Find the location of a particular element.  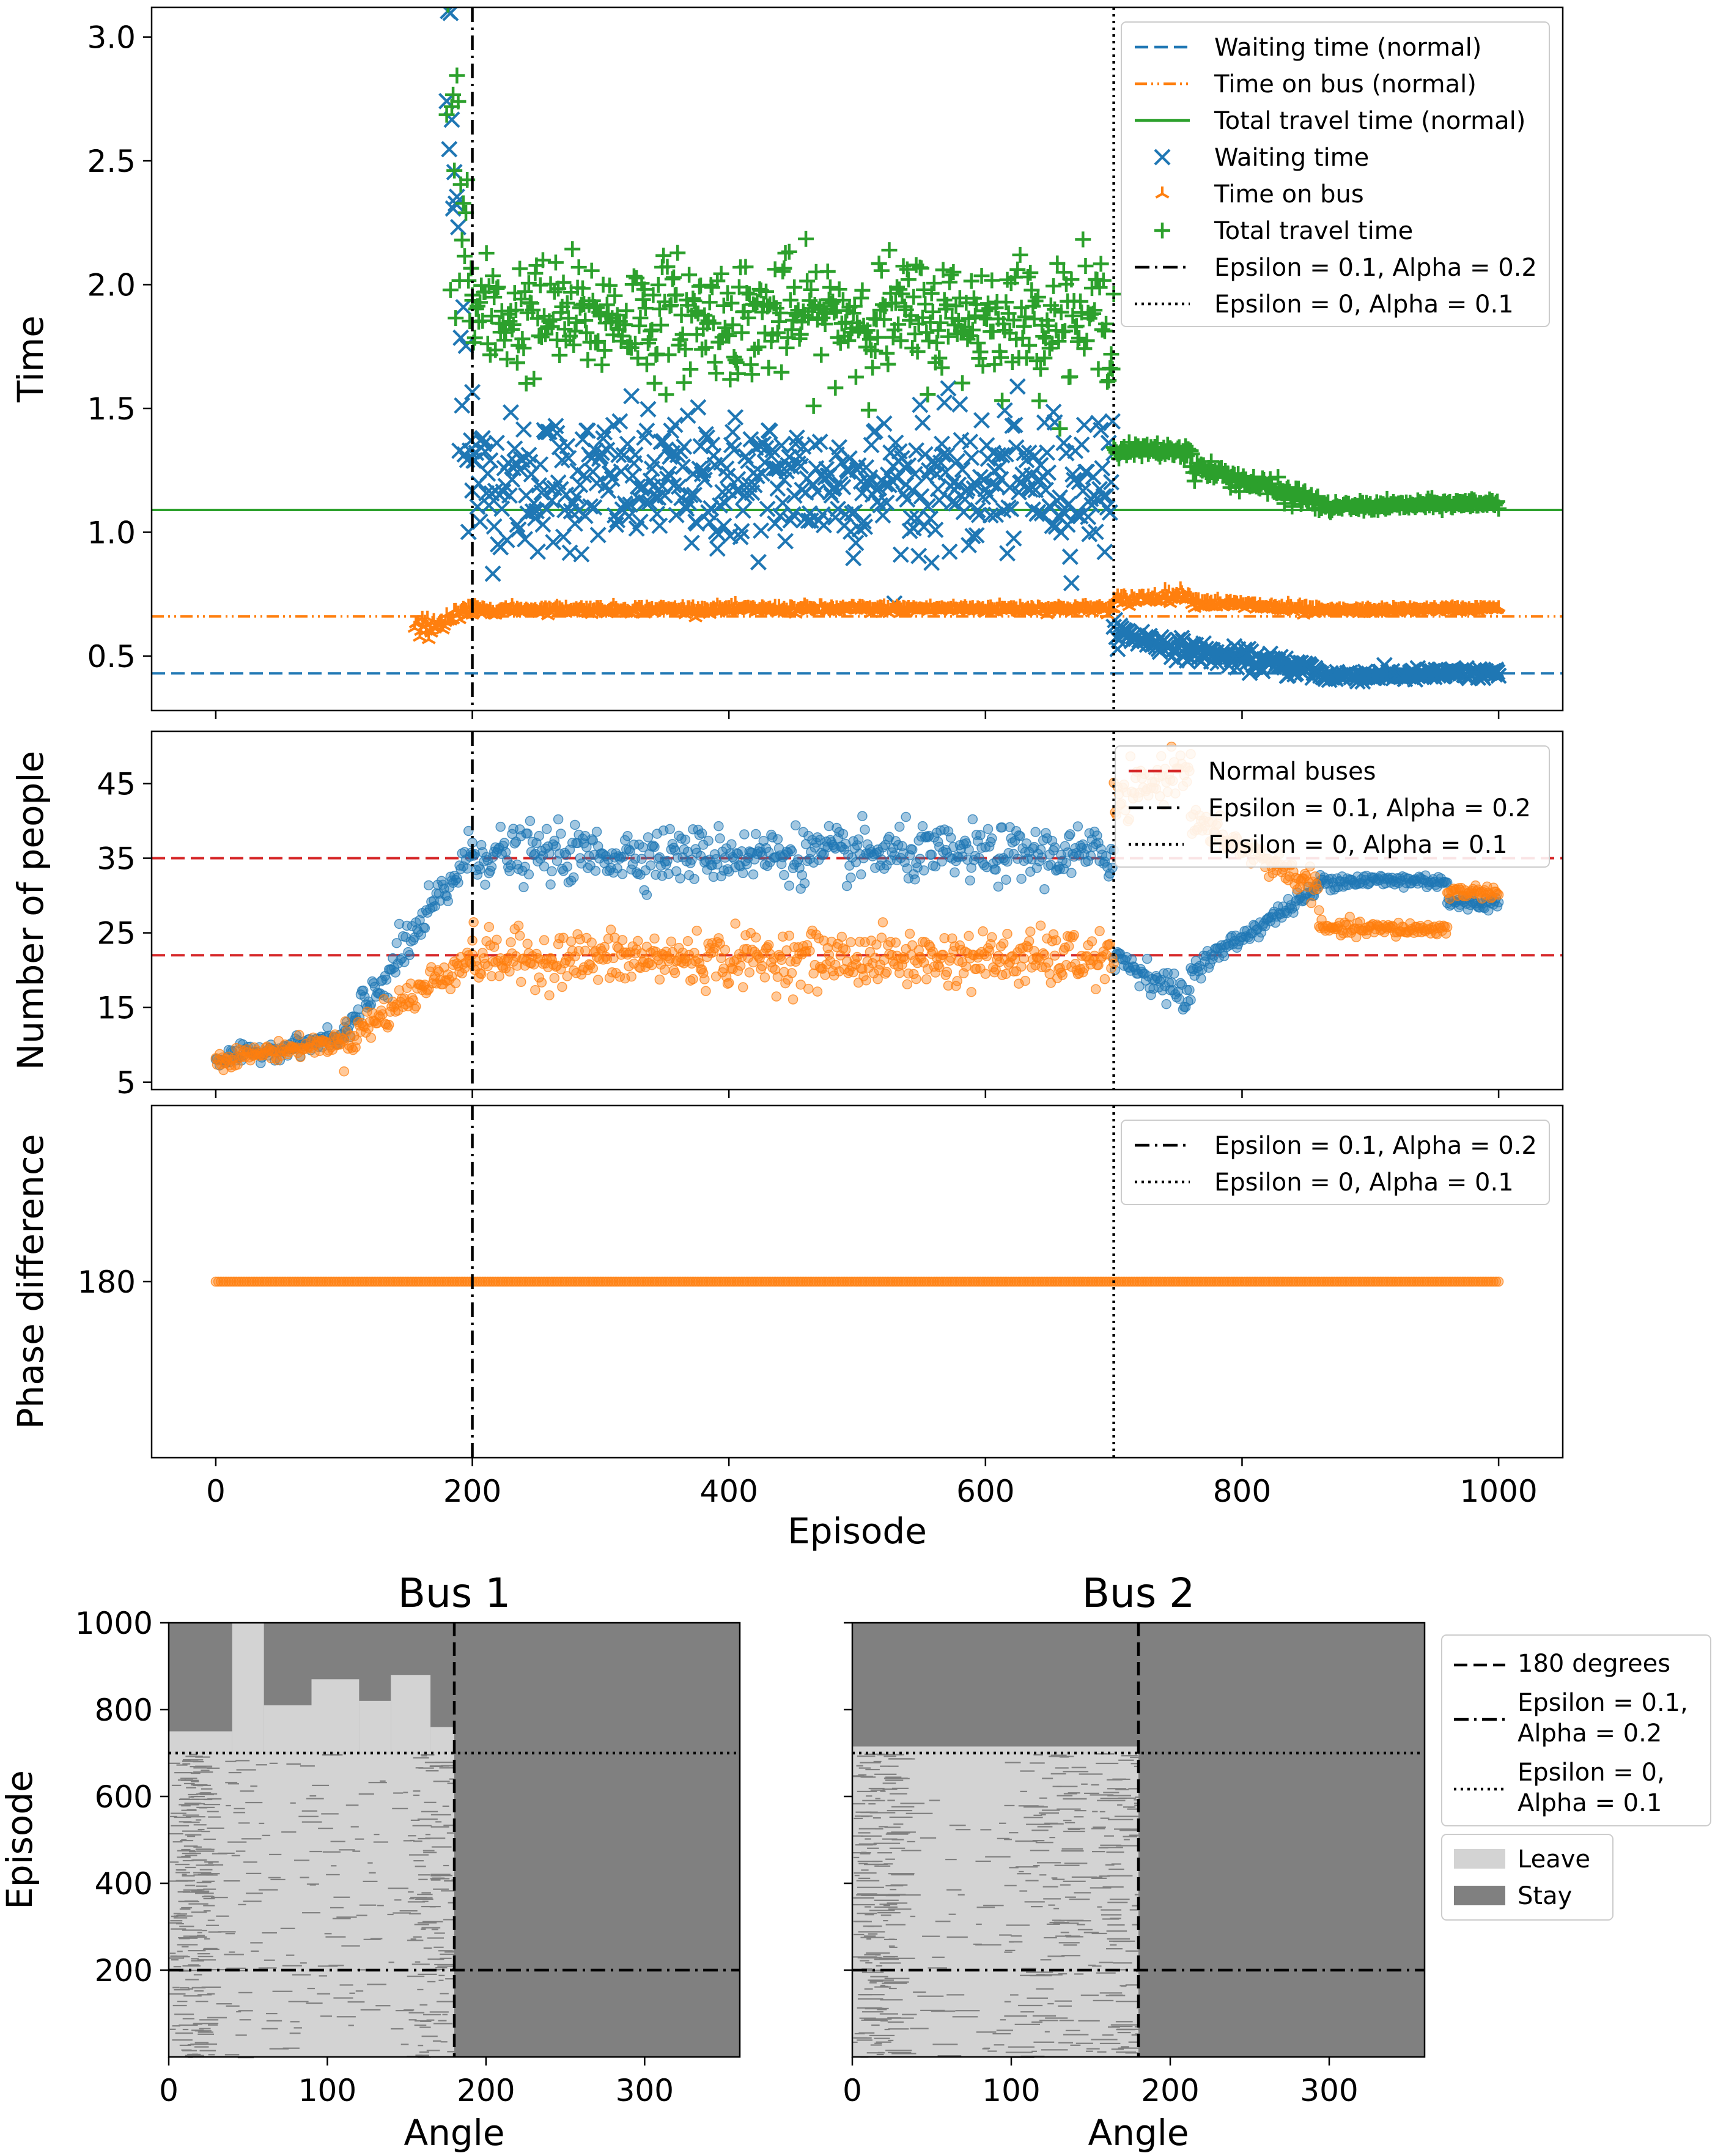

plot-area is located at coordinates (857, 910).